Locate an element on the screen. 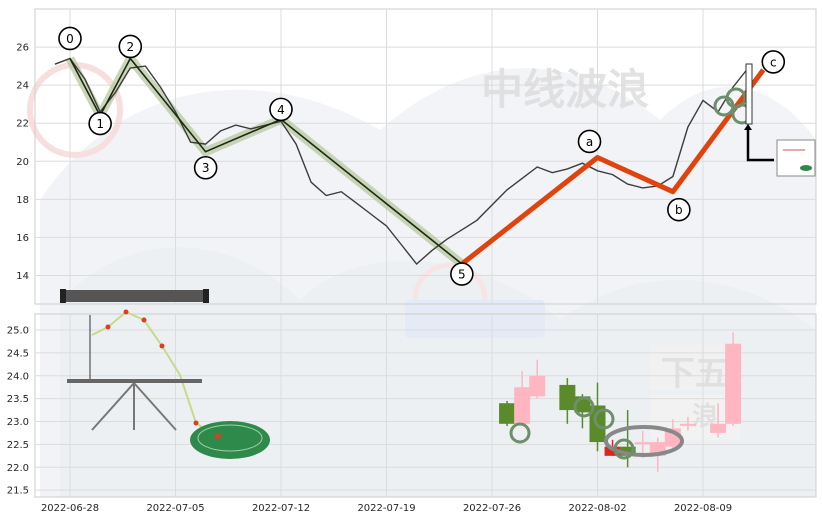 Image resolution: width=822 pixels, height=521 pixels. watermark-lower-a: 下五 is located at coordinates (695, 374).